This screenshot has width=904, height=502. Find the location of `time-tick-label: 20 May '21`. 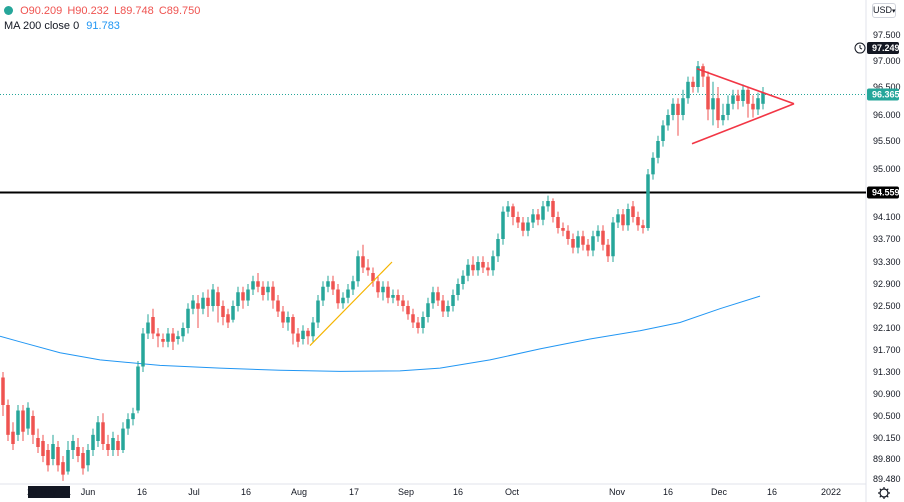

time-tick-label: 20 May '21 is located at coordinates (49, 492).